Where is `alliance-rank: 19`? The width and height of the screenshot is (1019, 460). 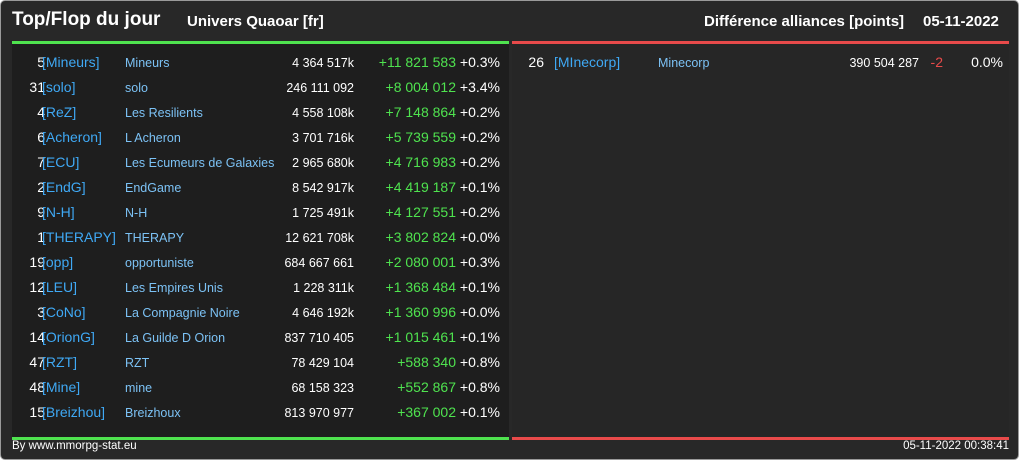 alliance-rank: 19 is located at coordinates (37, 262).